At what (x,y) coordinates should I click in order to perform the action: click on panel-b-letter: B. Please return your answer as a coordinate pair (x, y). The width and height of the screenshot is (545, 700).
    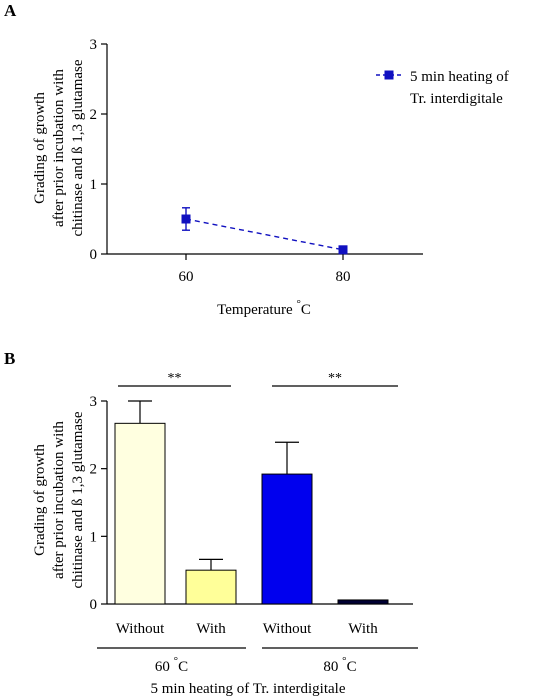
    Looking at the image, I should click on (9, 358).